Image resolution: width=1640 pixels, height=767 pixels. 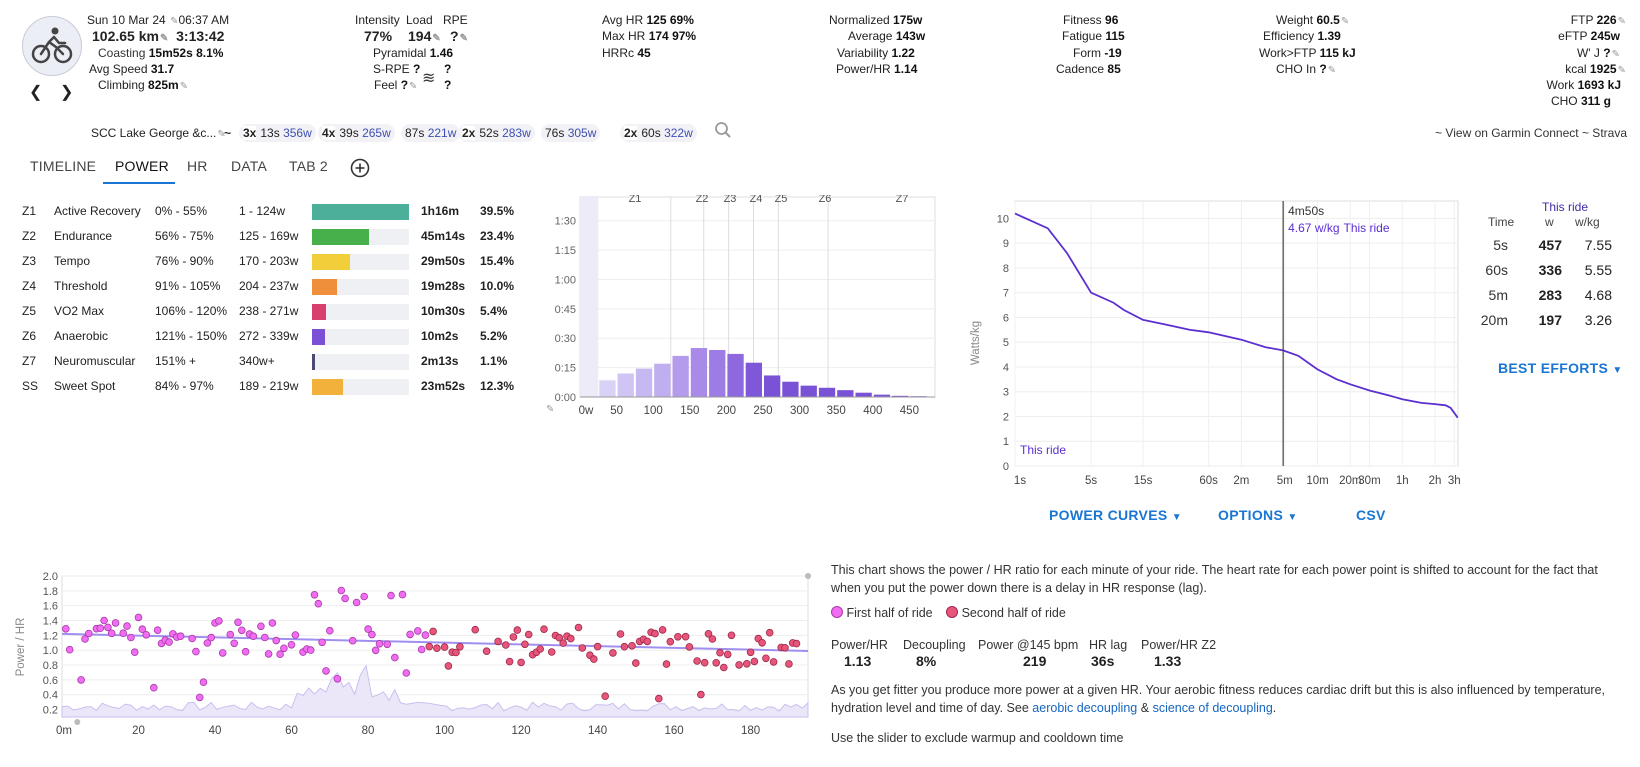 I want to click on feel-stat: Feel ?✎, so click(x=396, y=85).